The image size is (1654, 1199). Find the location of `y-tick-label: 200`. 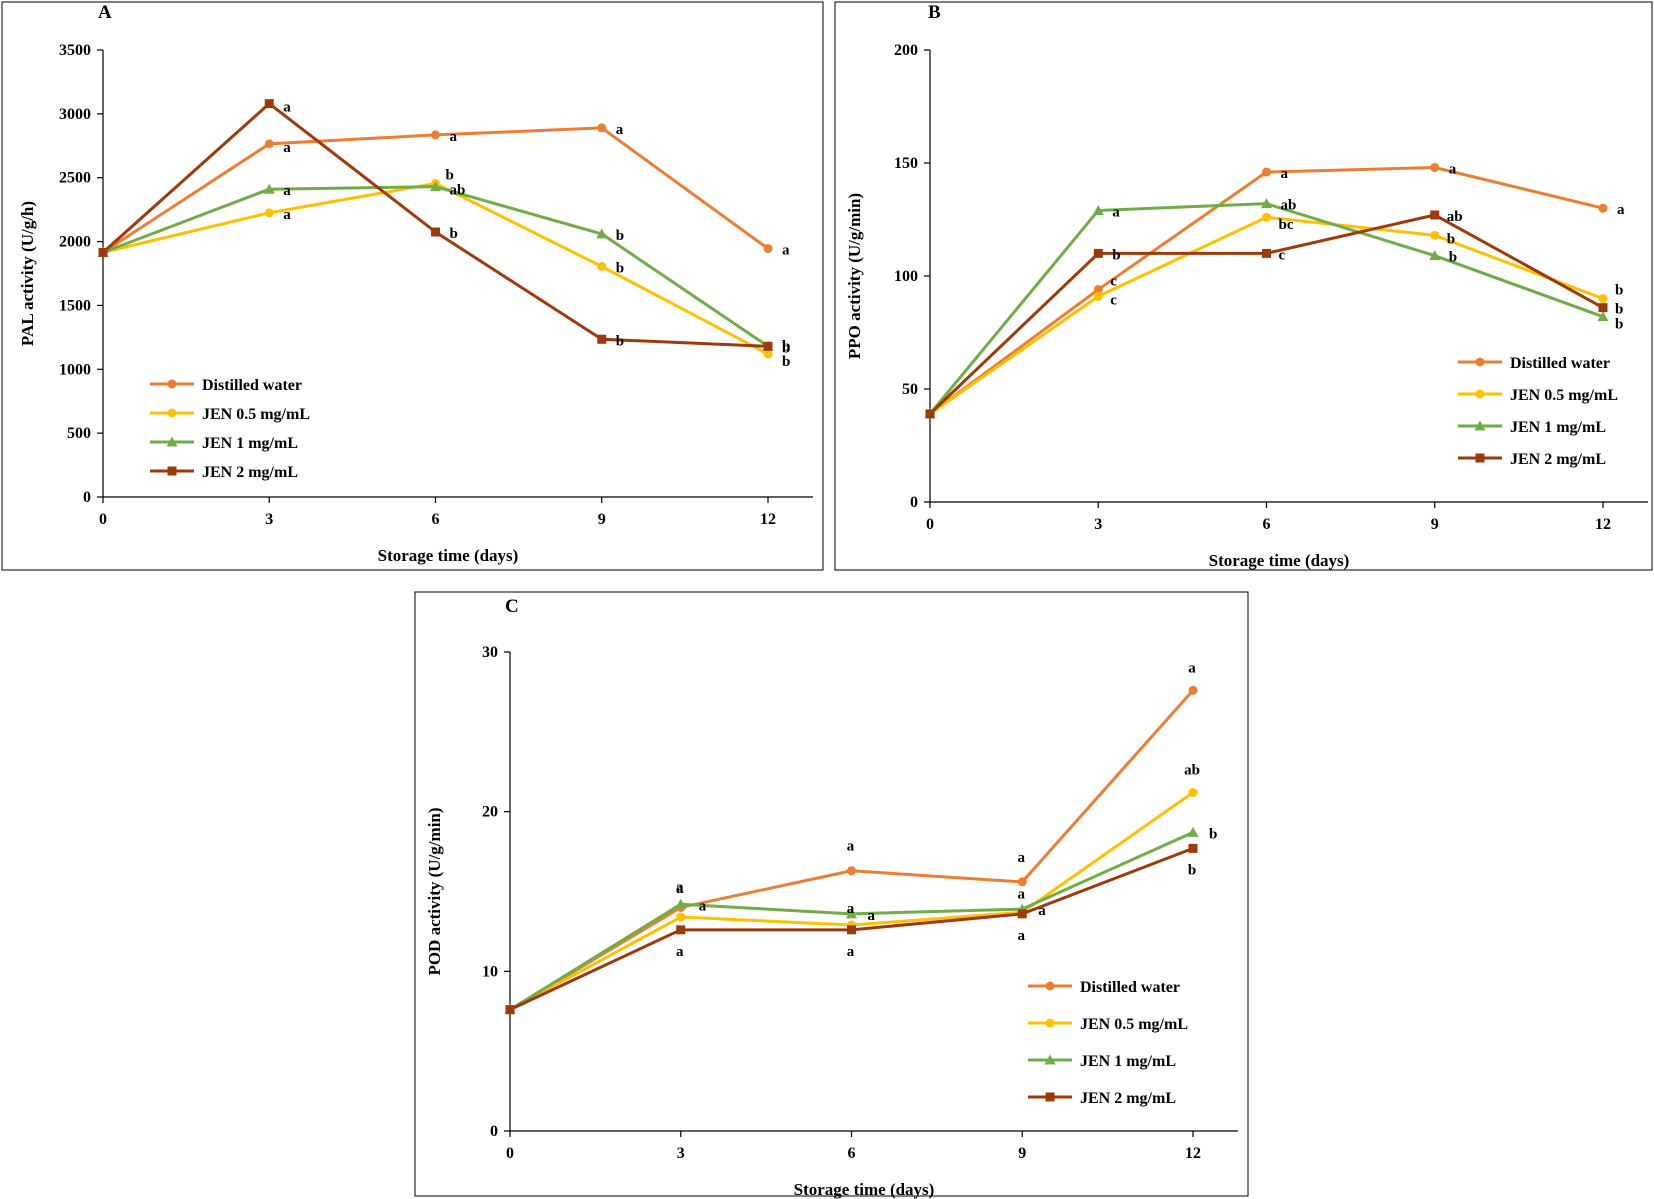

y-tick-label: 200 is located at coordinates (906, 50).